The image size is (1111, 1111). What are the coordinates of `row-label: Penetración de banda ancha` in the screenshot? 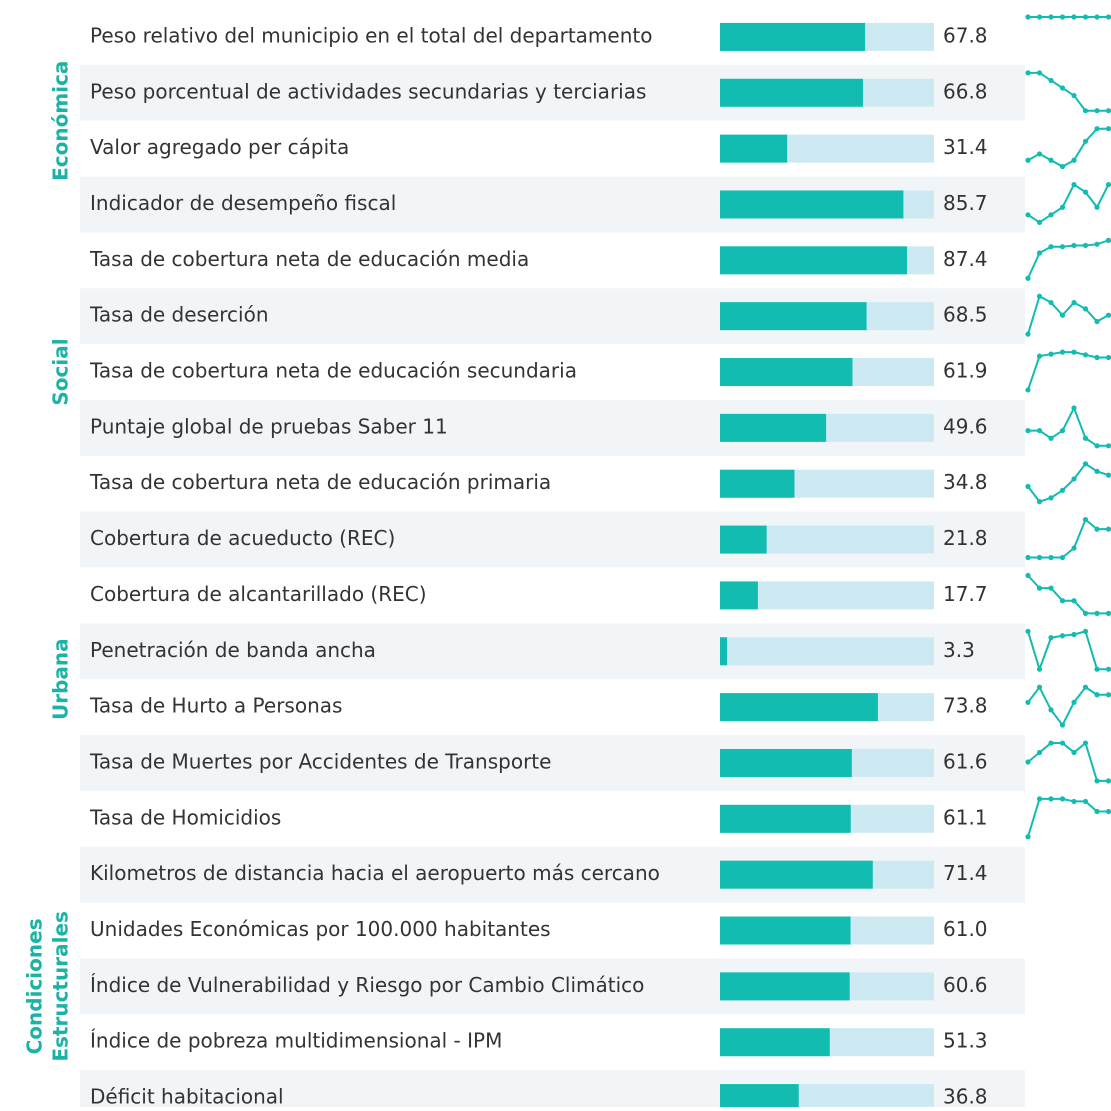 It's located at (233, 650).